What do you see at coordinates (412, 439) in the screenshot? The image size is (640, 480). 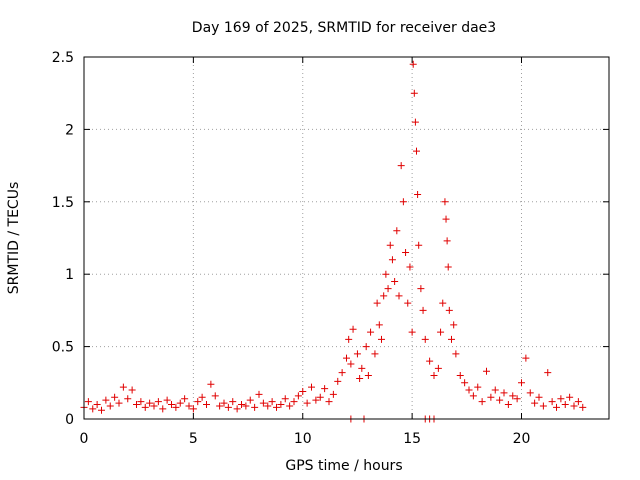 I see `x-tick-label: 15` at bounding box center [412, 439].